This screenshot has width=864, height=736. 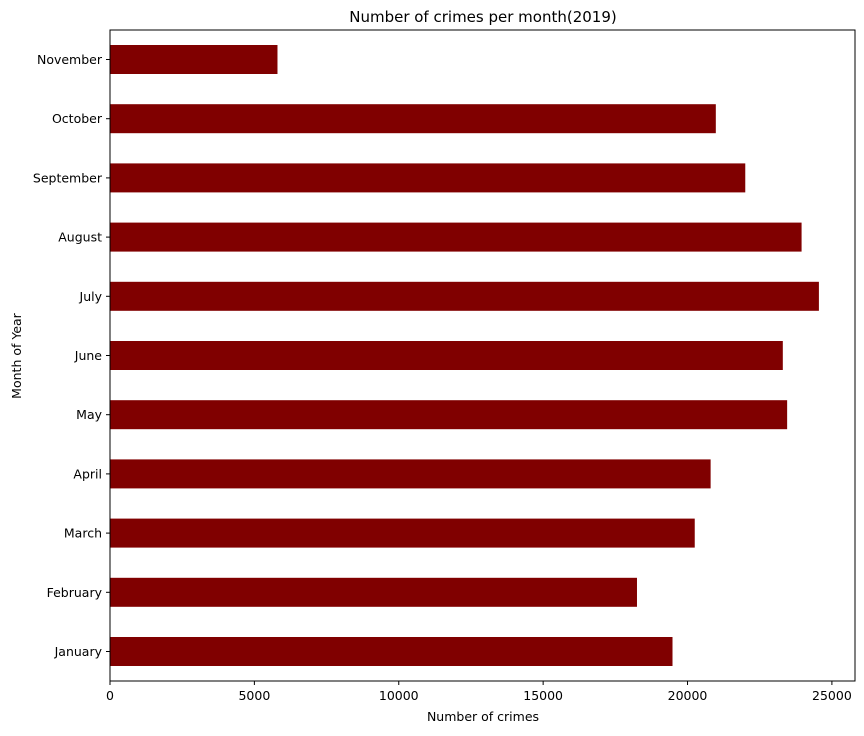 What do you see at coordinates (70, 59) in the screenshot?
I see `y-tick-label: November` at bounding box center [70, 59].